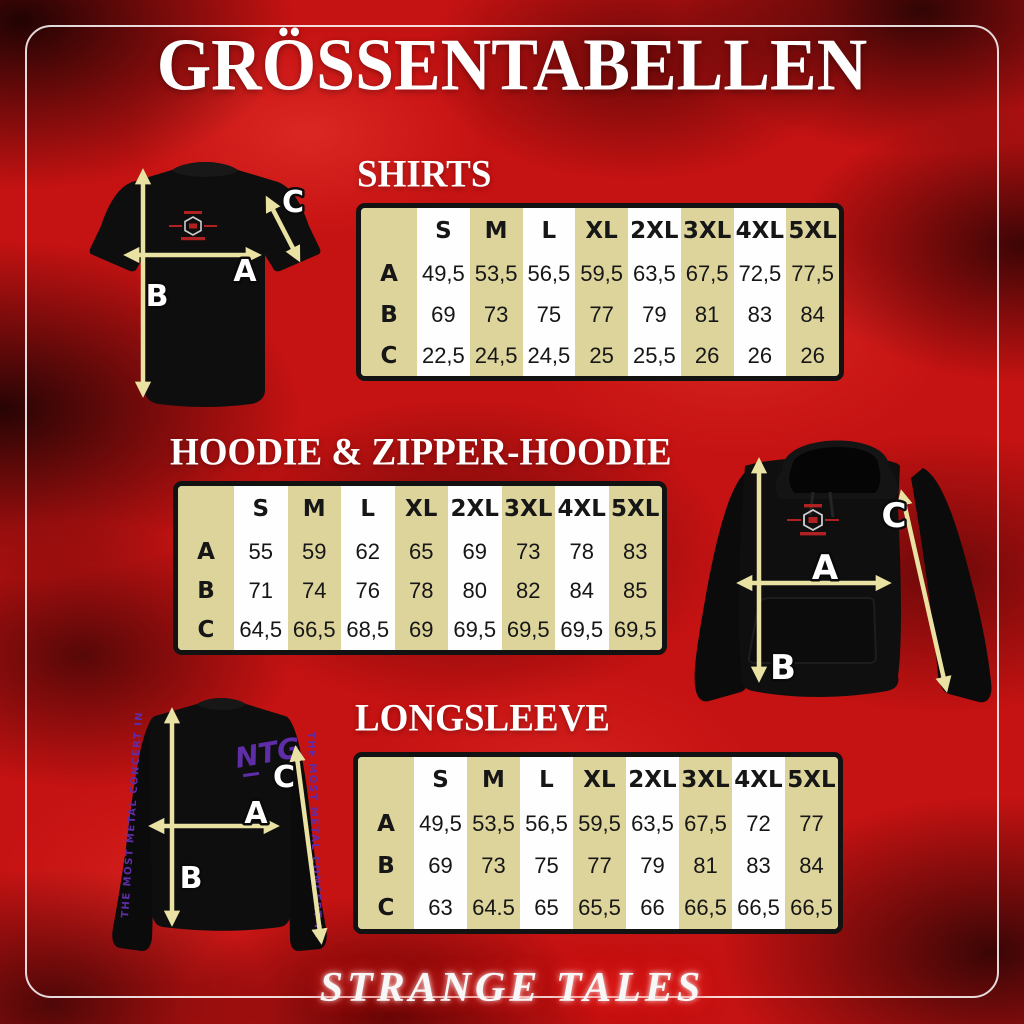  What do you see at coordinates (284, 777) in the screenshot?
I see `measure-label-c: C` at bounding box center [284, 777].